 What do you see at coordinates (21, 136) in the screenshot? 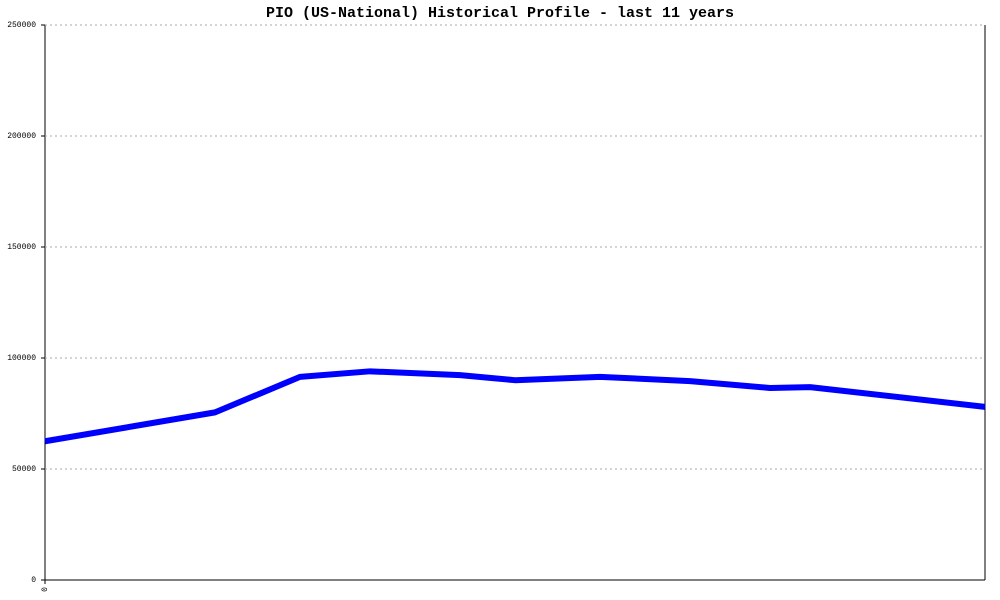
I see `y-tick-label: 200000` at bounding box center [21, 136].